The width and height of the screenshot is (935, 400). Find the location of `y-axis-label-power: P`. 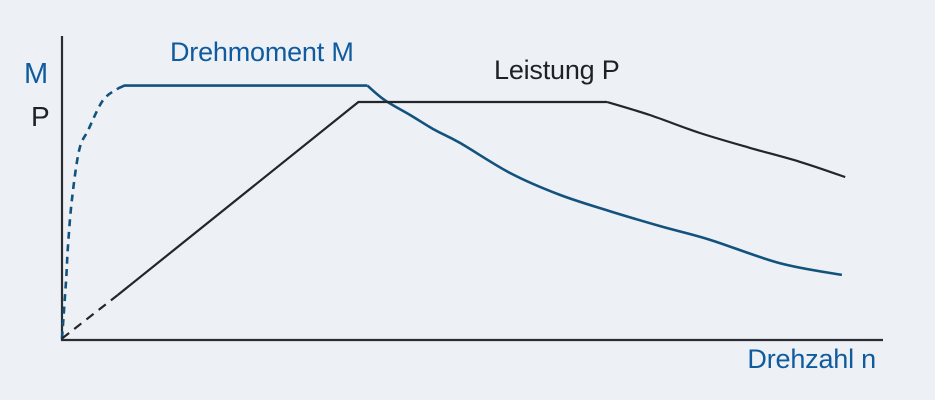

y-axis-label-power: P is located at coordinates (40, 116).